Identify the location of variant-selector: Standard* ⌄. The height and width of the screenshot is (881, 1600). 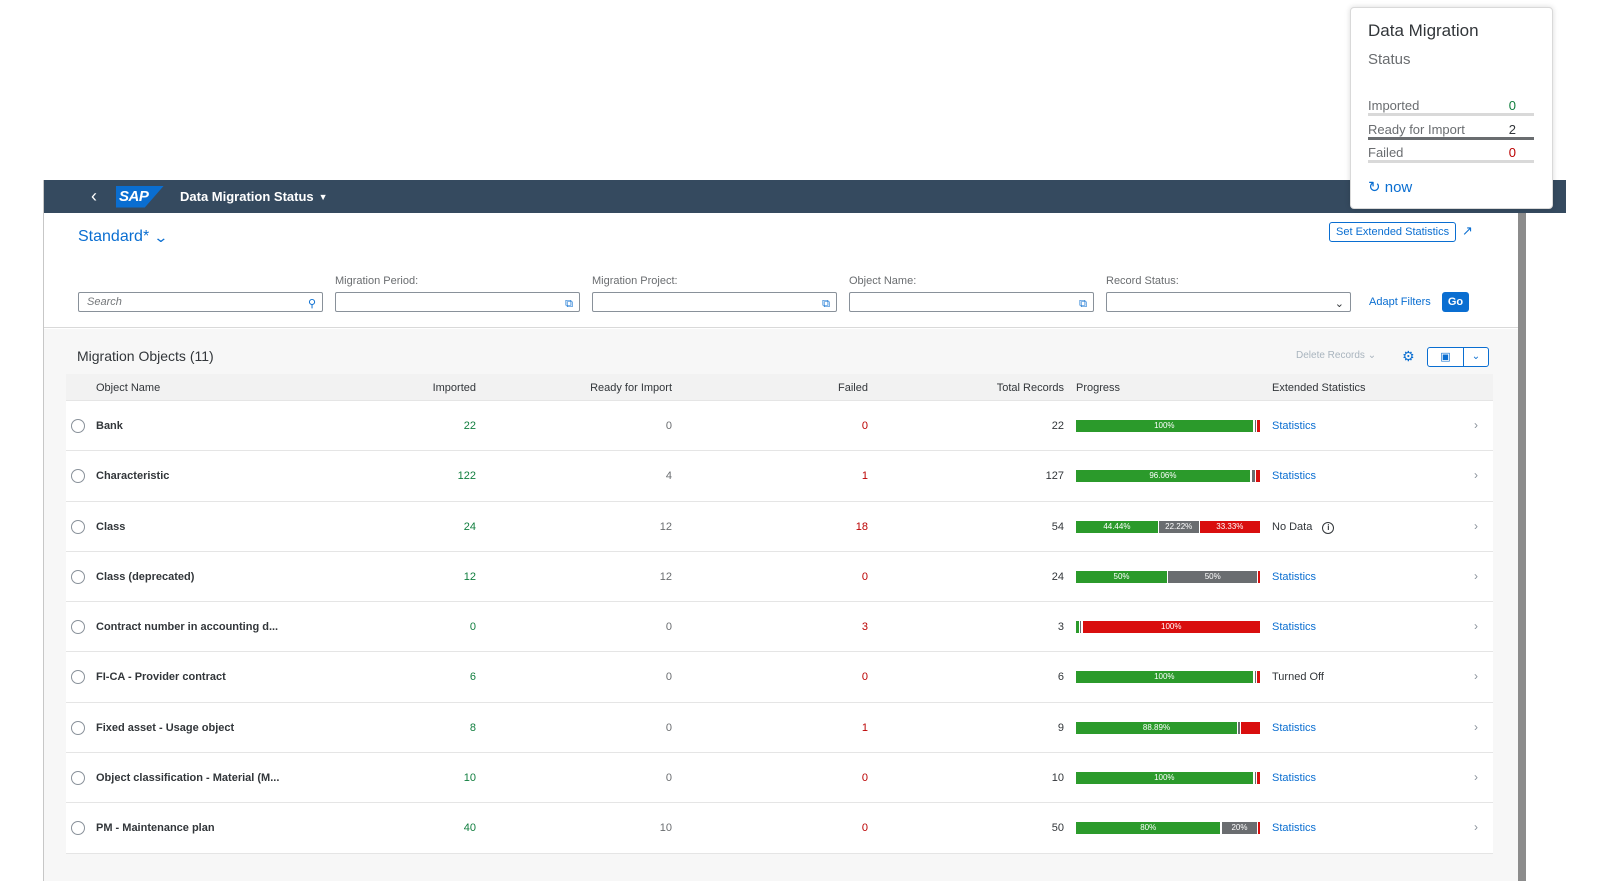
(123, 237).